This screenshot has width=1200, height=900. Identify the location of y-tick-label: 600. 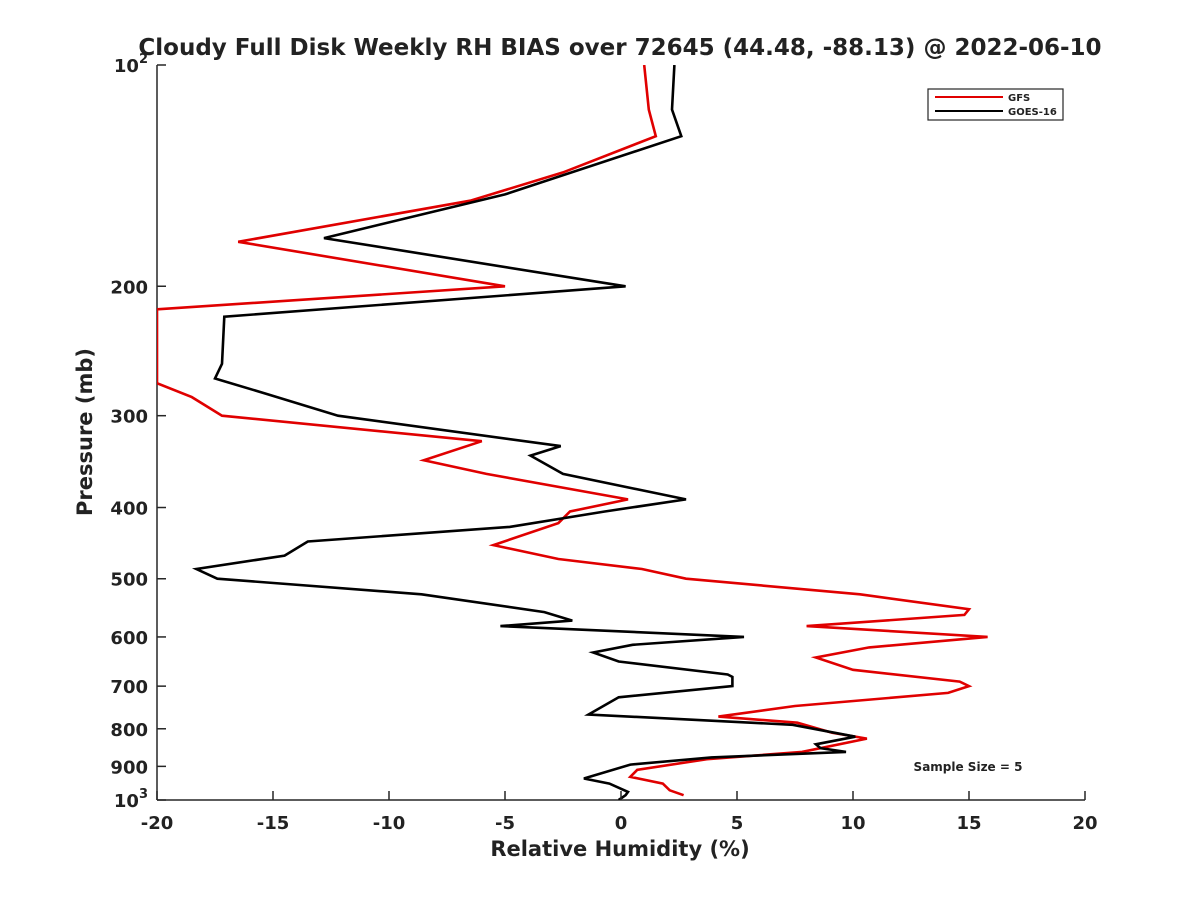
(129, 638).